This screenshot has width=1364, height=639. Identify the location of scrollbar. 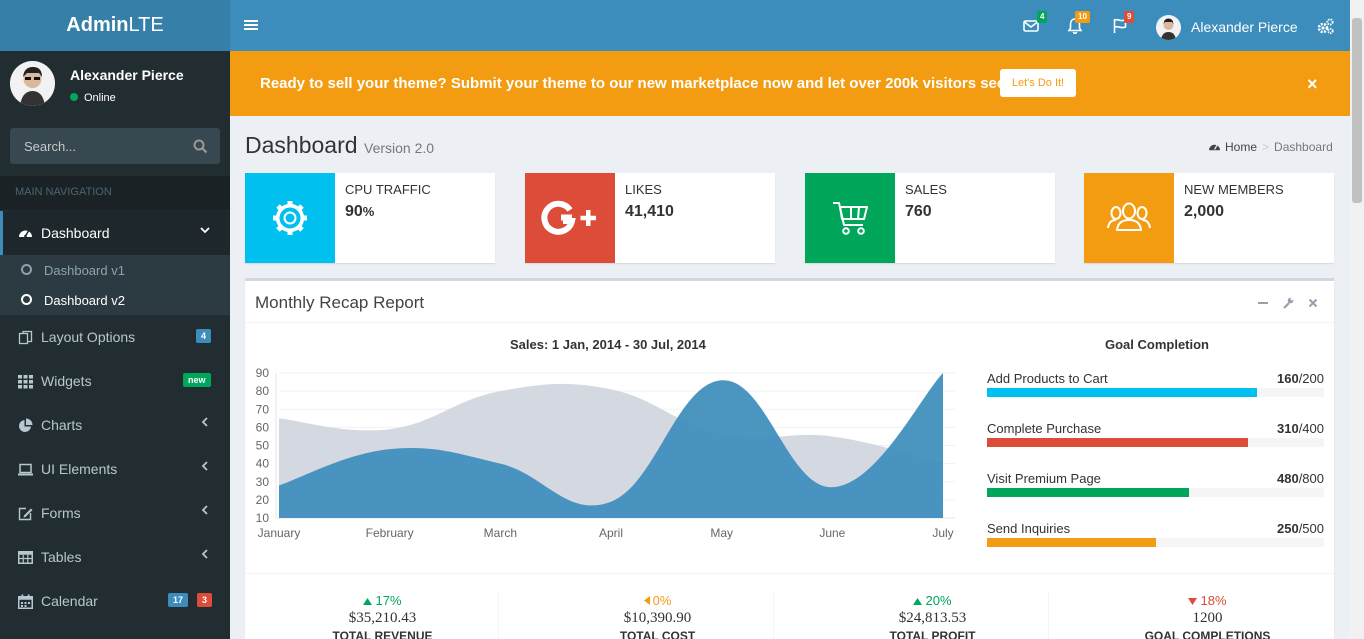
(1357, 319).